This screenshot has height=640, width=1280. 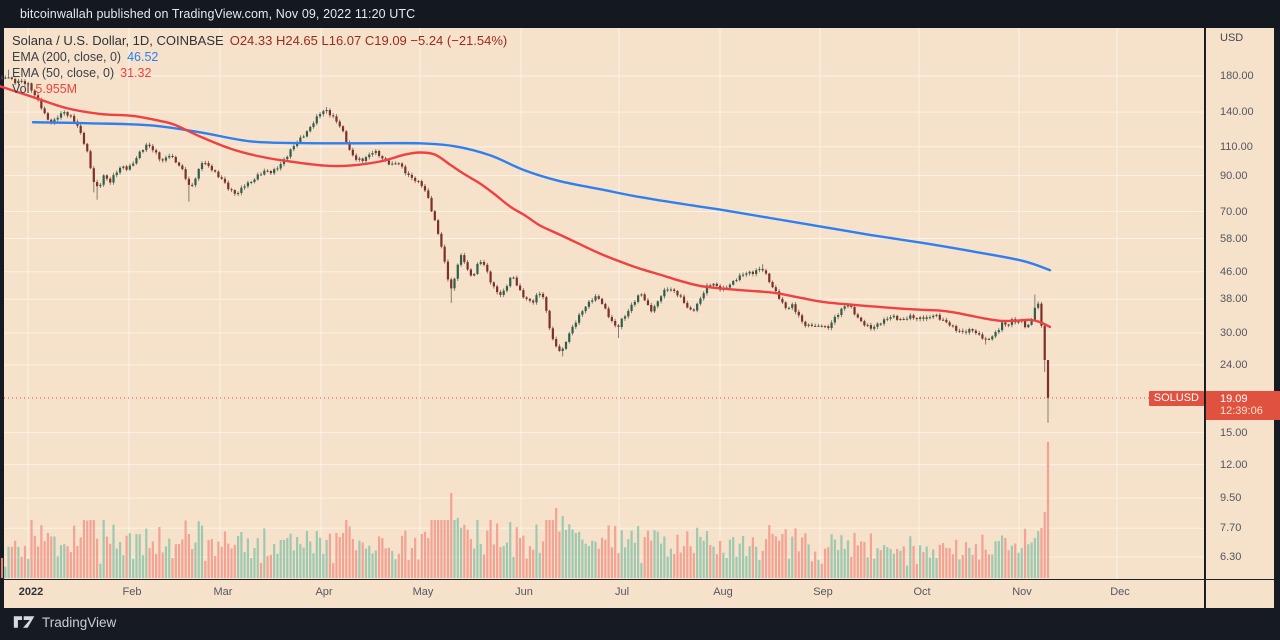 I want to click on time-tick-label: Aug, so click(x=723, y=592).